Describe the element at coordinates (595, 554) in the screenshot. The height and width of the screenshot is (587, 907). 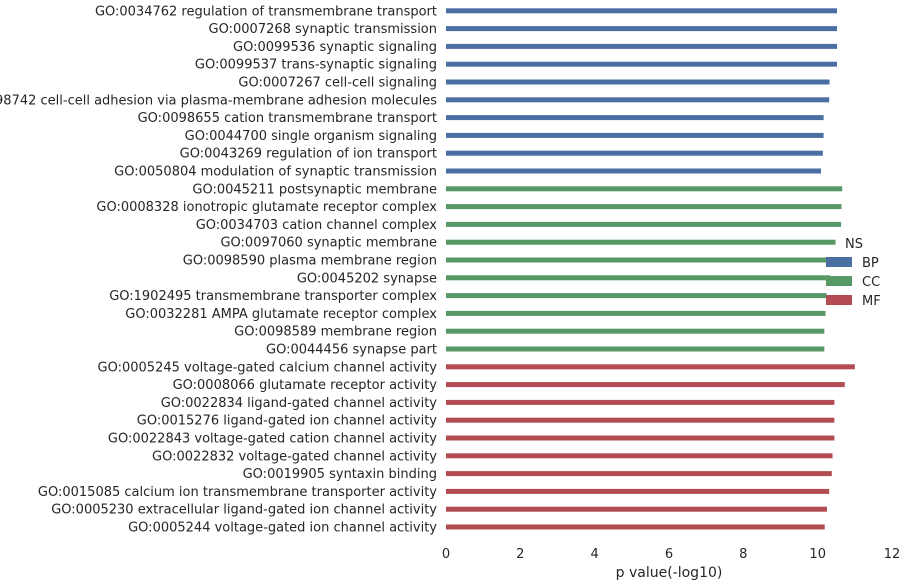
I see `x-tick-label: 4` at that location.